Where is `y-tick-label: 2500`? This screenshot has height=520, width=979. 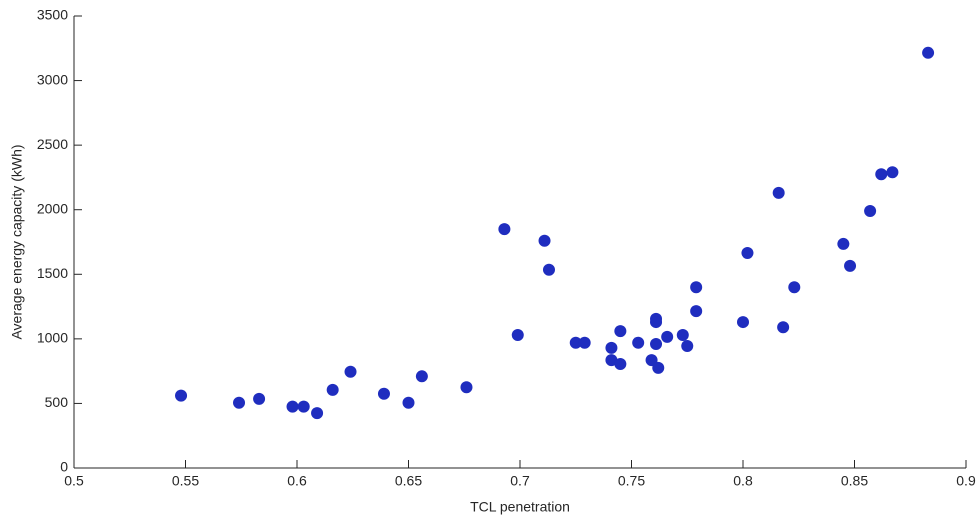 y-tick-label: 2500 is located at coordinates (52, 144).